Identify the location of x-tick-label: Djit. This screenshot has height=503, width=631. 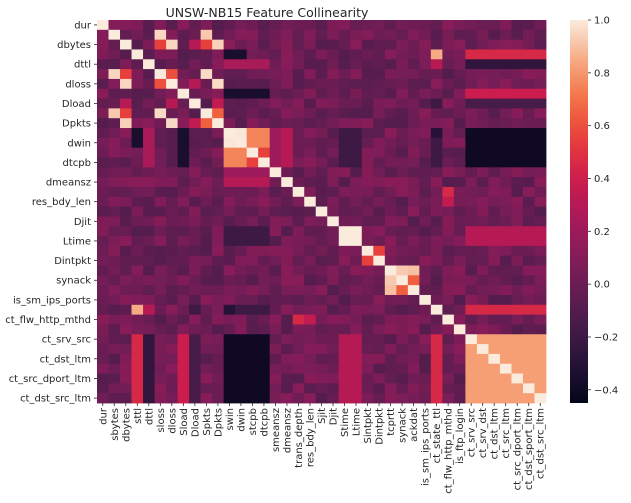
(334, 416).